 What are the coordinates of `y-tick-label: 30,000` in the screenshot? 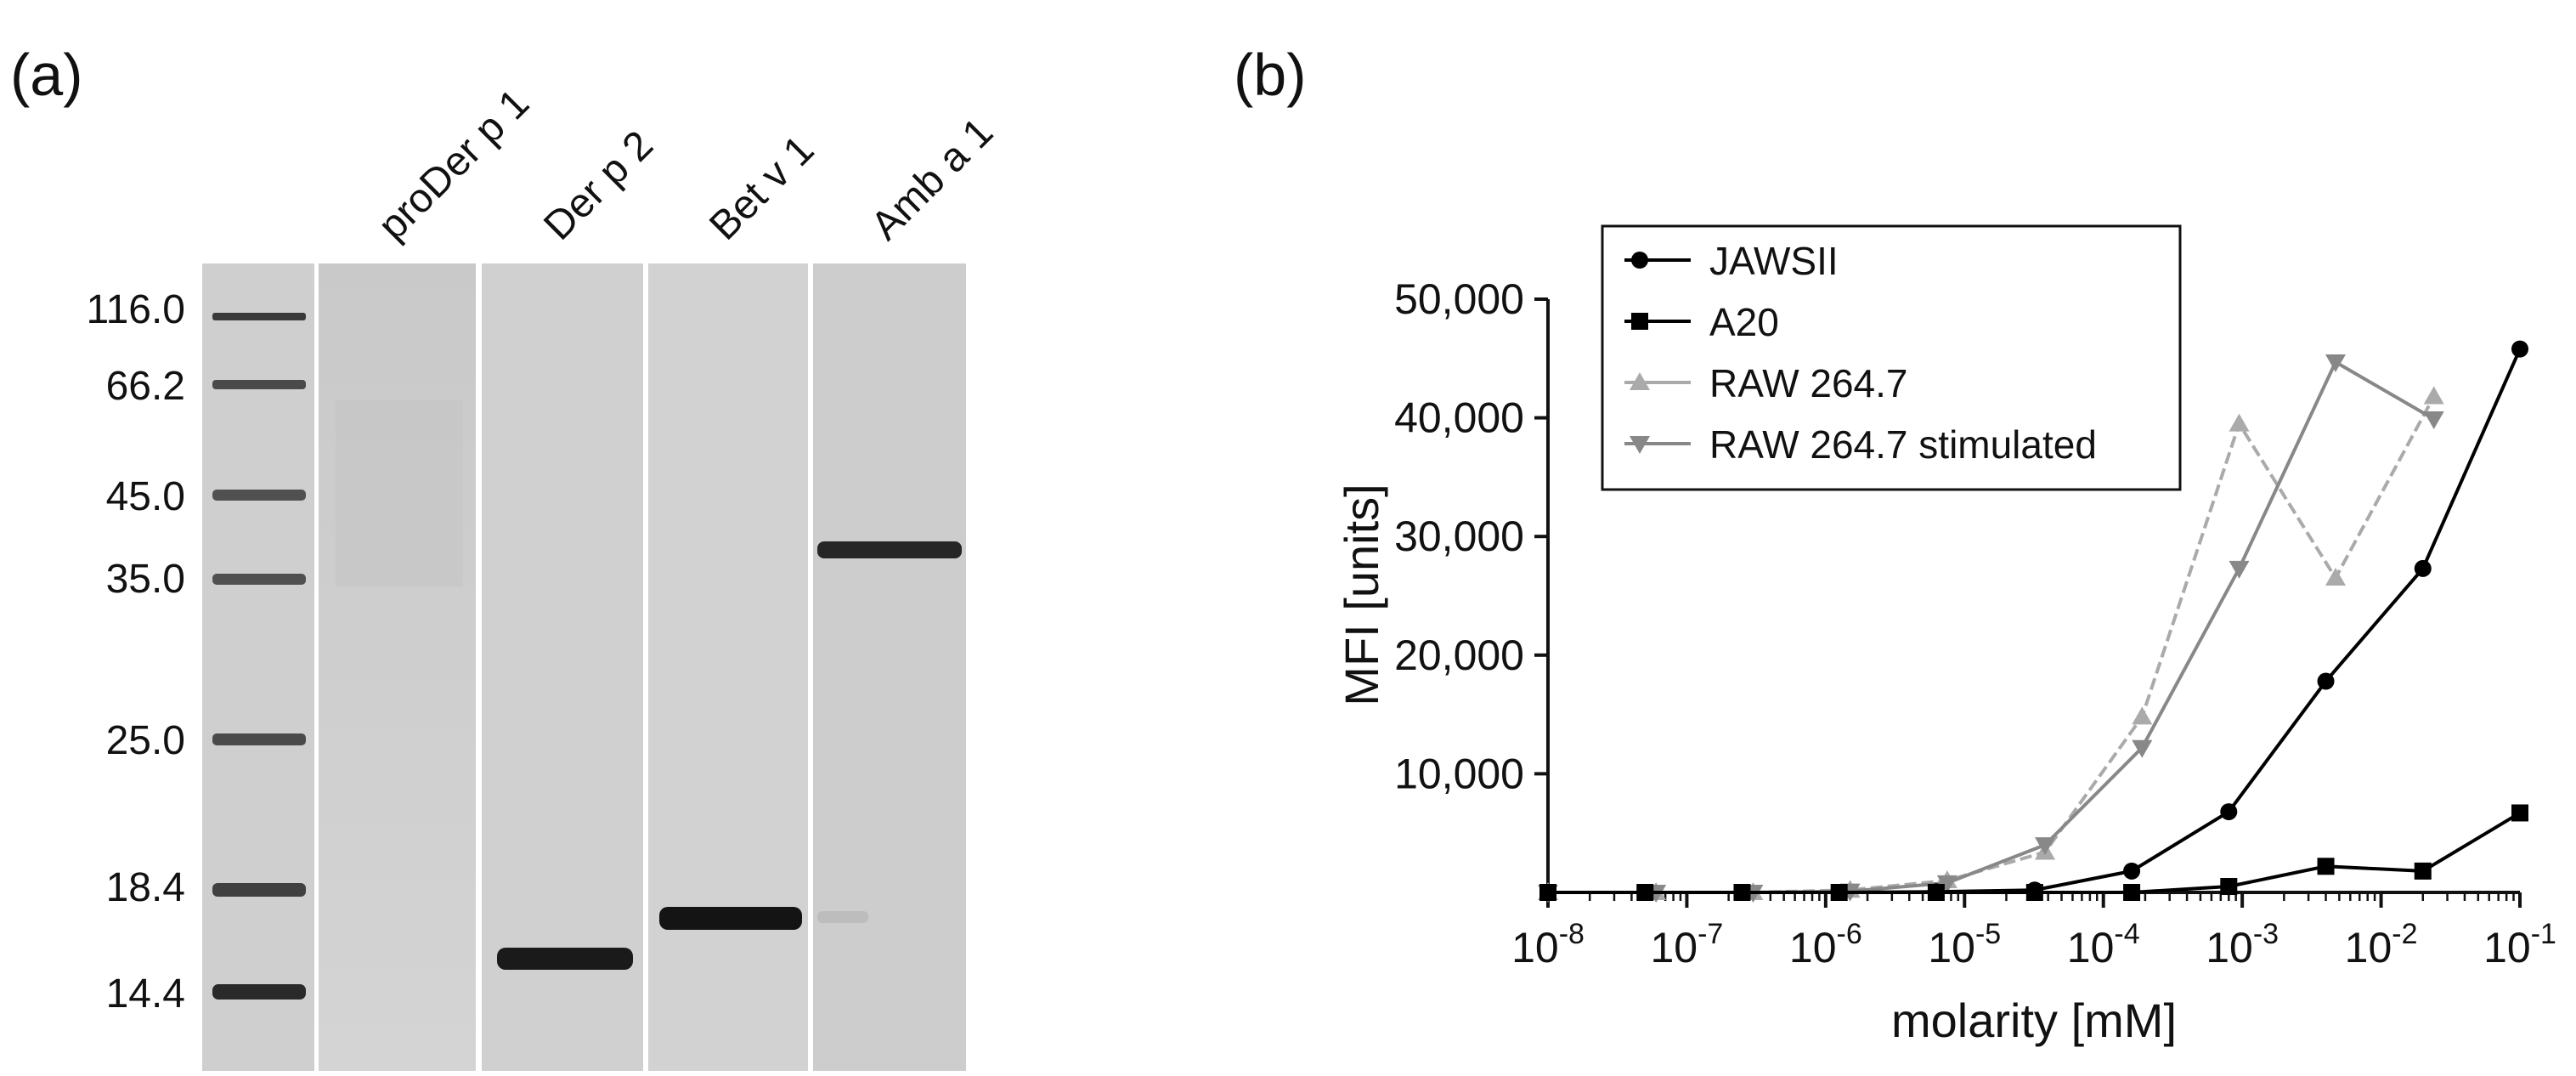 It's located at (1459, 536).